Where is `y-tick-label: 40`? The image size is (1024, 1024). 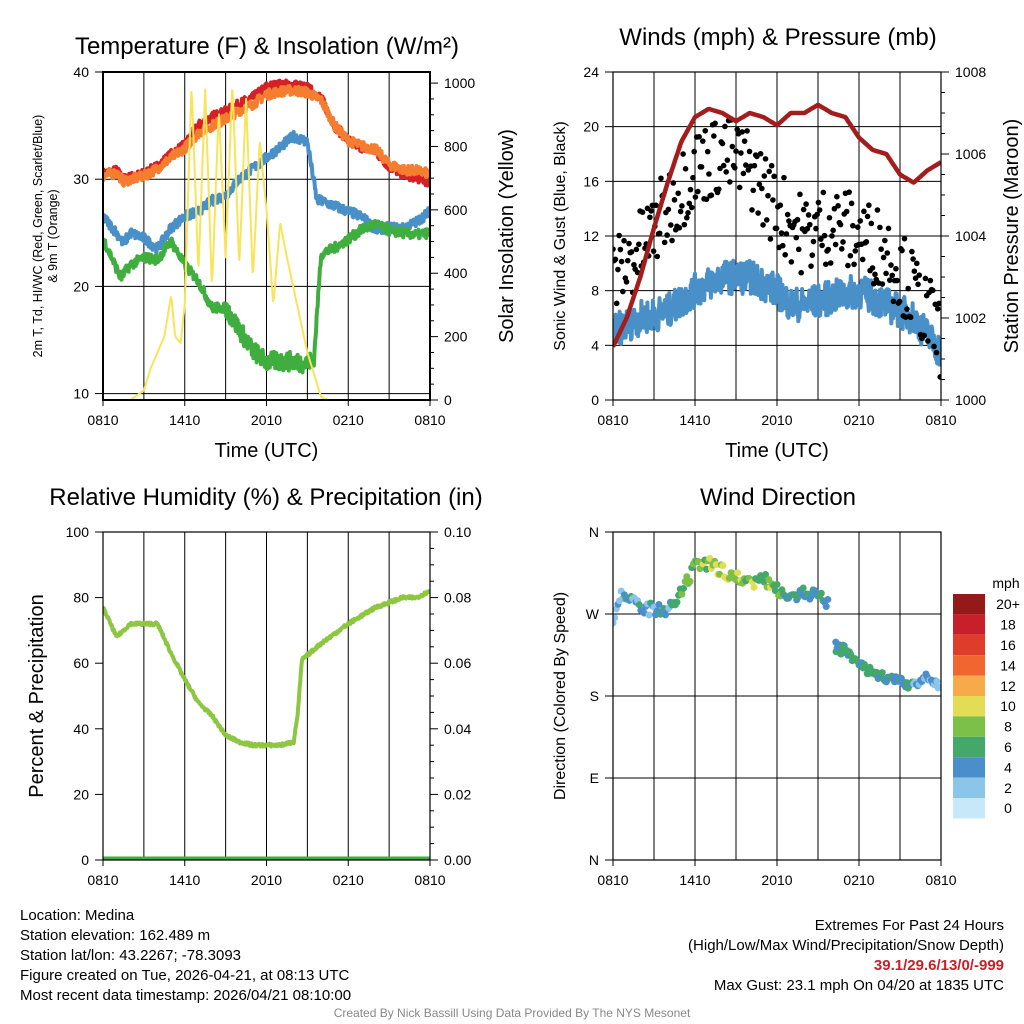
y-tick-label: 40 is located at coordinates (81, 72).